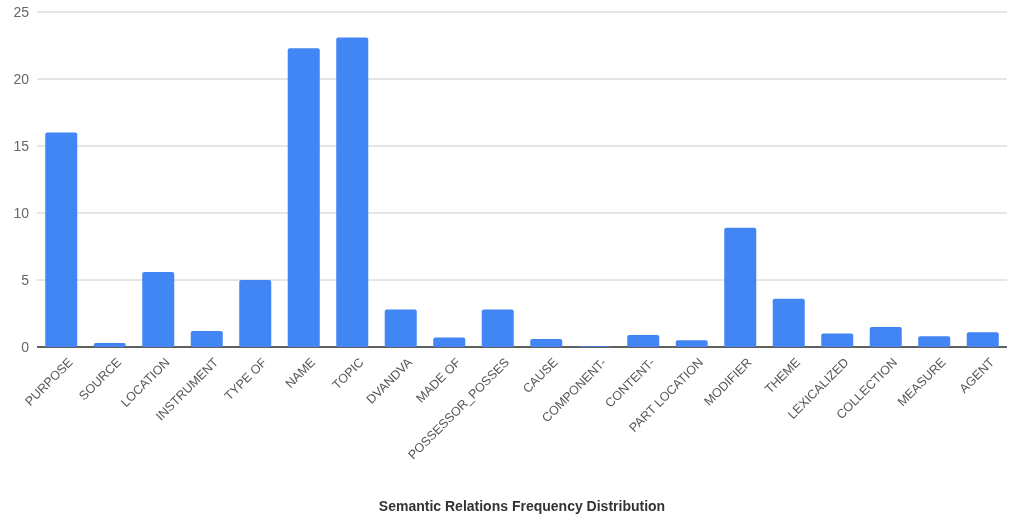 The height and width of the screenshot is (520, 1009). Describe the element at coordinates (21, 145) in the screenshot. I see `y-tick-label: 15` at that location.